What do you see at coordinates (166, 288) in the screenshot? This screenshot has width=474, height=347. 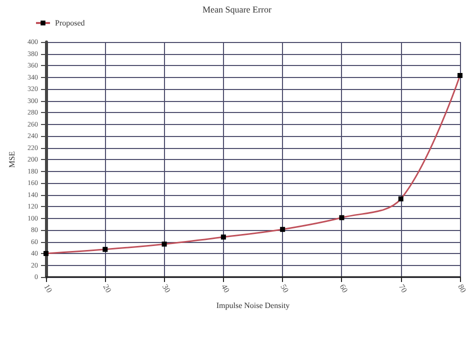 I see `x-tick-label: 30` at bounding box center [166, 288].